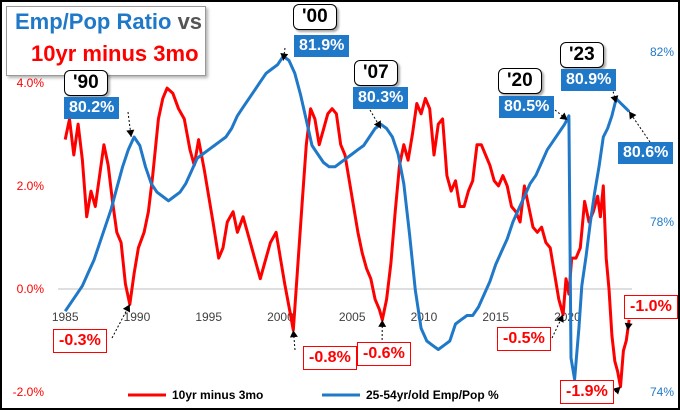  I want to click on title-part2: 10yr minus 3mo, so click(115, 53).